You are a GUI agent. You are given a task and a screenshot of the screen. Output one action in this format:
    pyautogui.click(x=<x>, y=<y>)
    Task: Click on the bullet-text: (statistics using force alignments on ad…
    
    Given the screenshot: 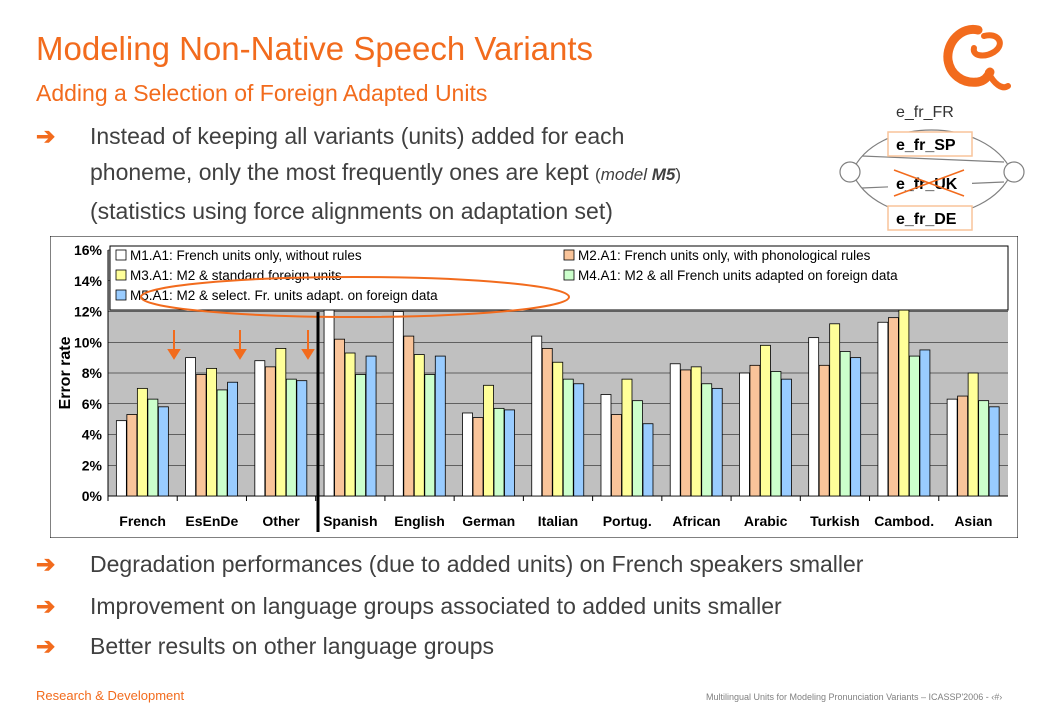 What is the action you would take?
    pyautogui.click(x=351, y=211)
    